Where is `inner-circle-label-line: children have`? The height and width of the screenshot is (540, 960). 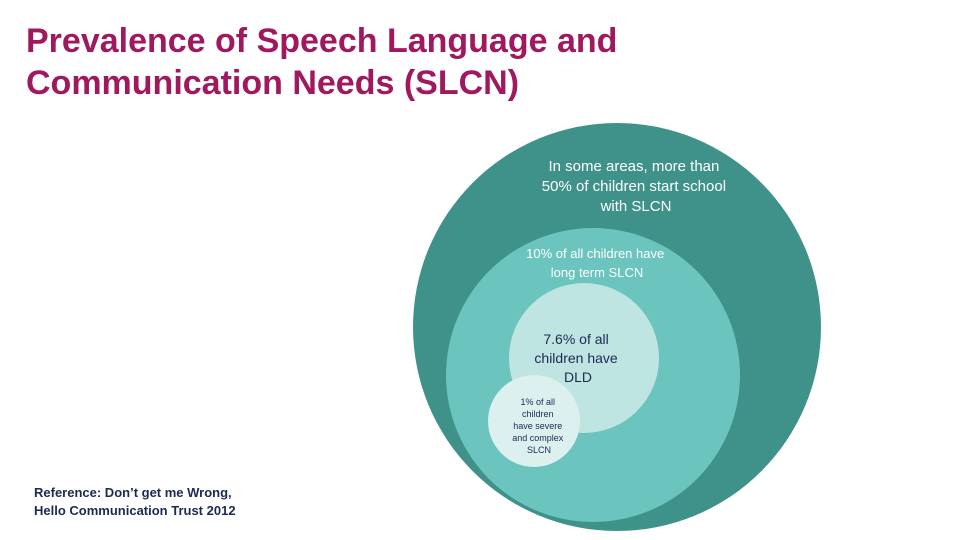
inner-circle-label-line: children have is located at coordinates (575, 358).